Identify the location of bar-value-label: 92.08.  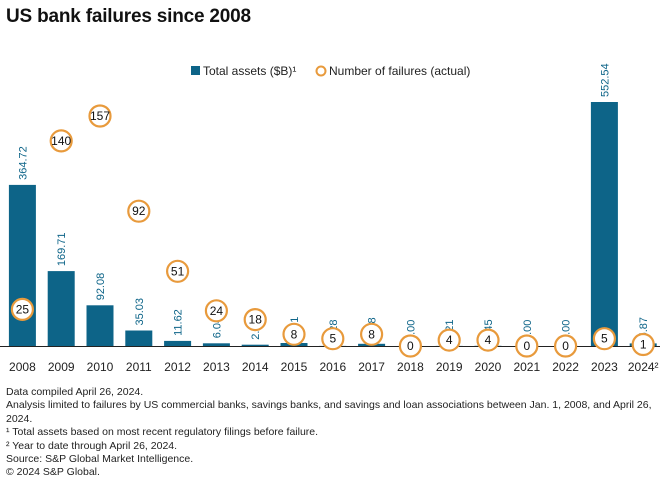
(101, 287).